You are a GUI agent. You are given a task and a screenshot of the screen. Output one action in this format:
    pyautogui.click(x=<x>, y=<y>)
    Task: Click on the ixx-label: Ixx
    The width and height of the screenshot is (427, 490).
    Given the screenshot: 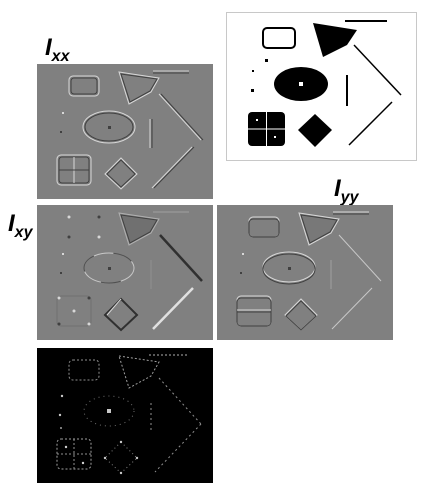 What is the action you would take?
    pyautogui.click(x=57, y=49)
    